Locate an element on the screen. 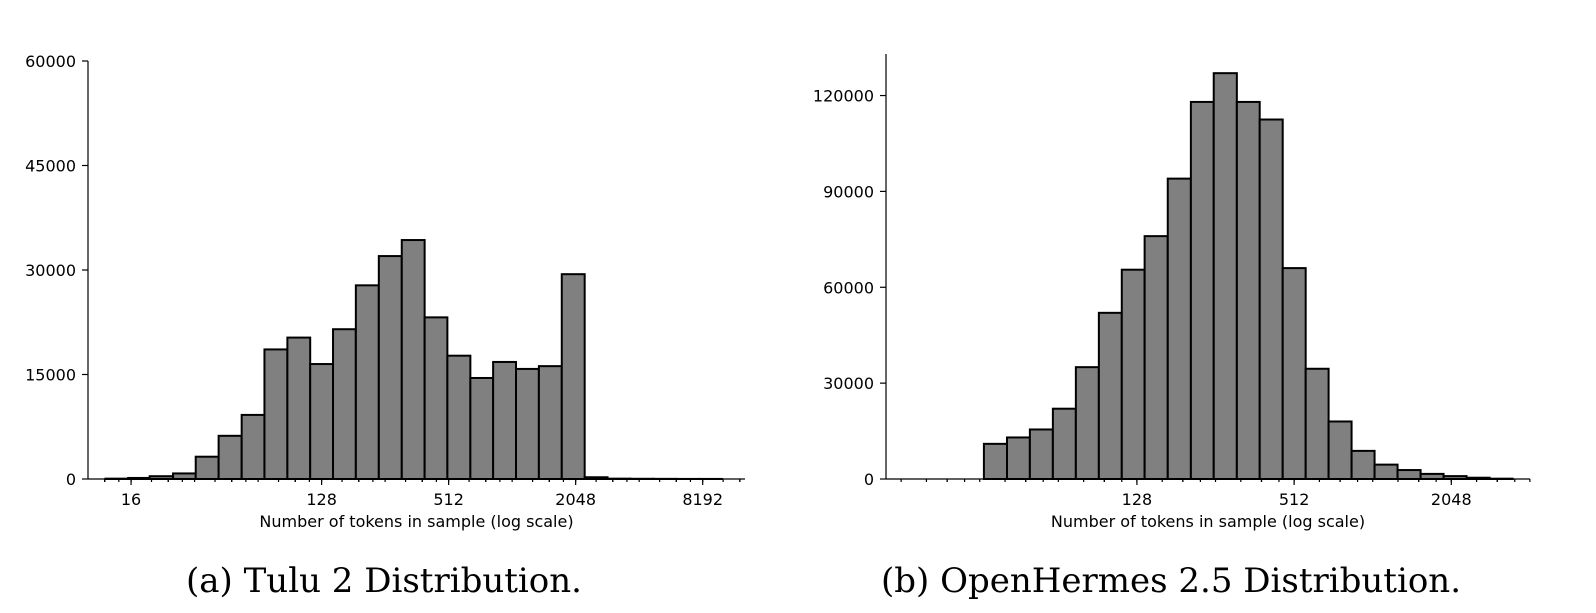 Image resolution: width=1596 pixels, height=613 pixels. y-tick-label: 90000 is located at coordinates (848, 191).